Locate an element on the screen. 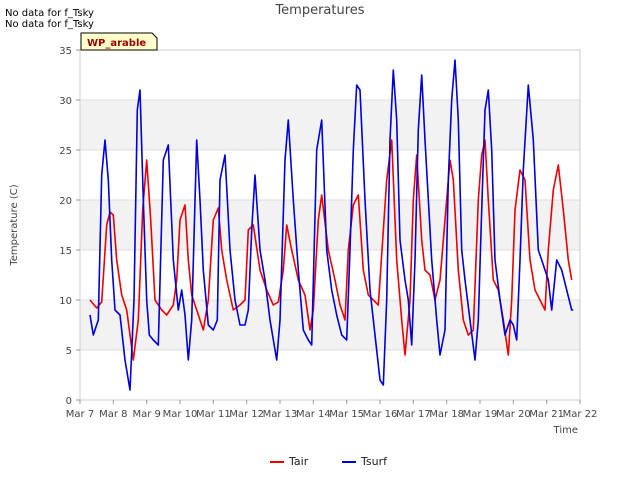  legend-label-tair: Tair is located at coordinates (298, 461).